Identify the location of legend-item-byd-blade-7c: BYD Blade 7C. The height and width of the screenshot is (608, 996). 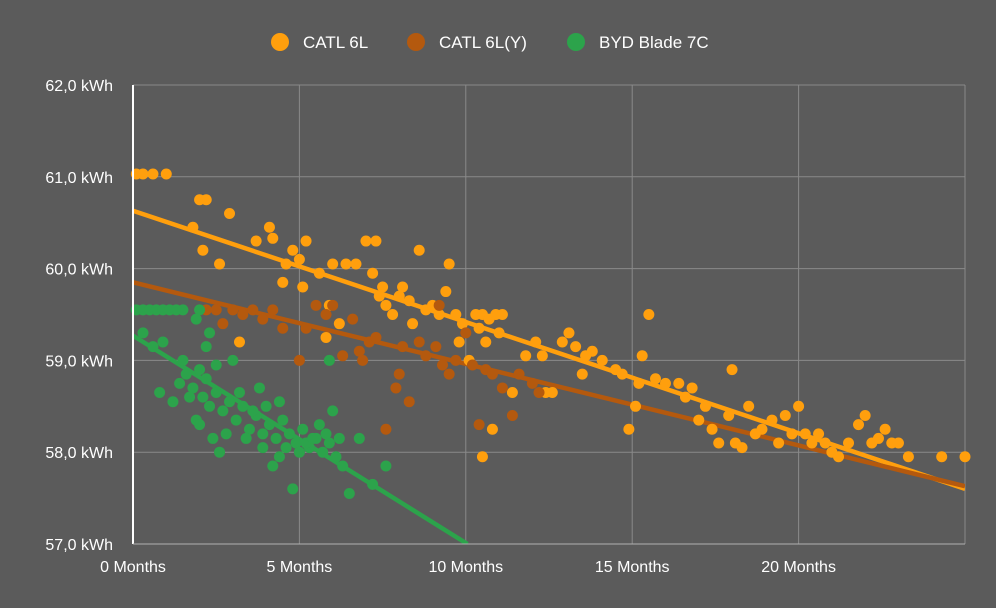
(638, 42).